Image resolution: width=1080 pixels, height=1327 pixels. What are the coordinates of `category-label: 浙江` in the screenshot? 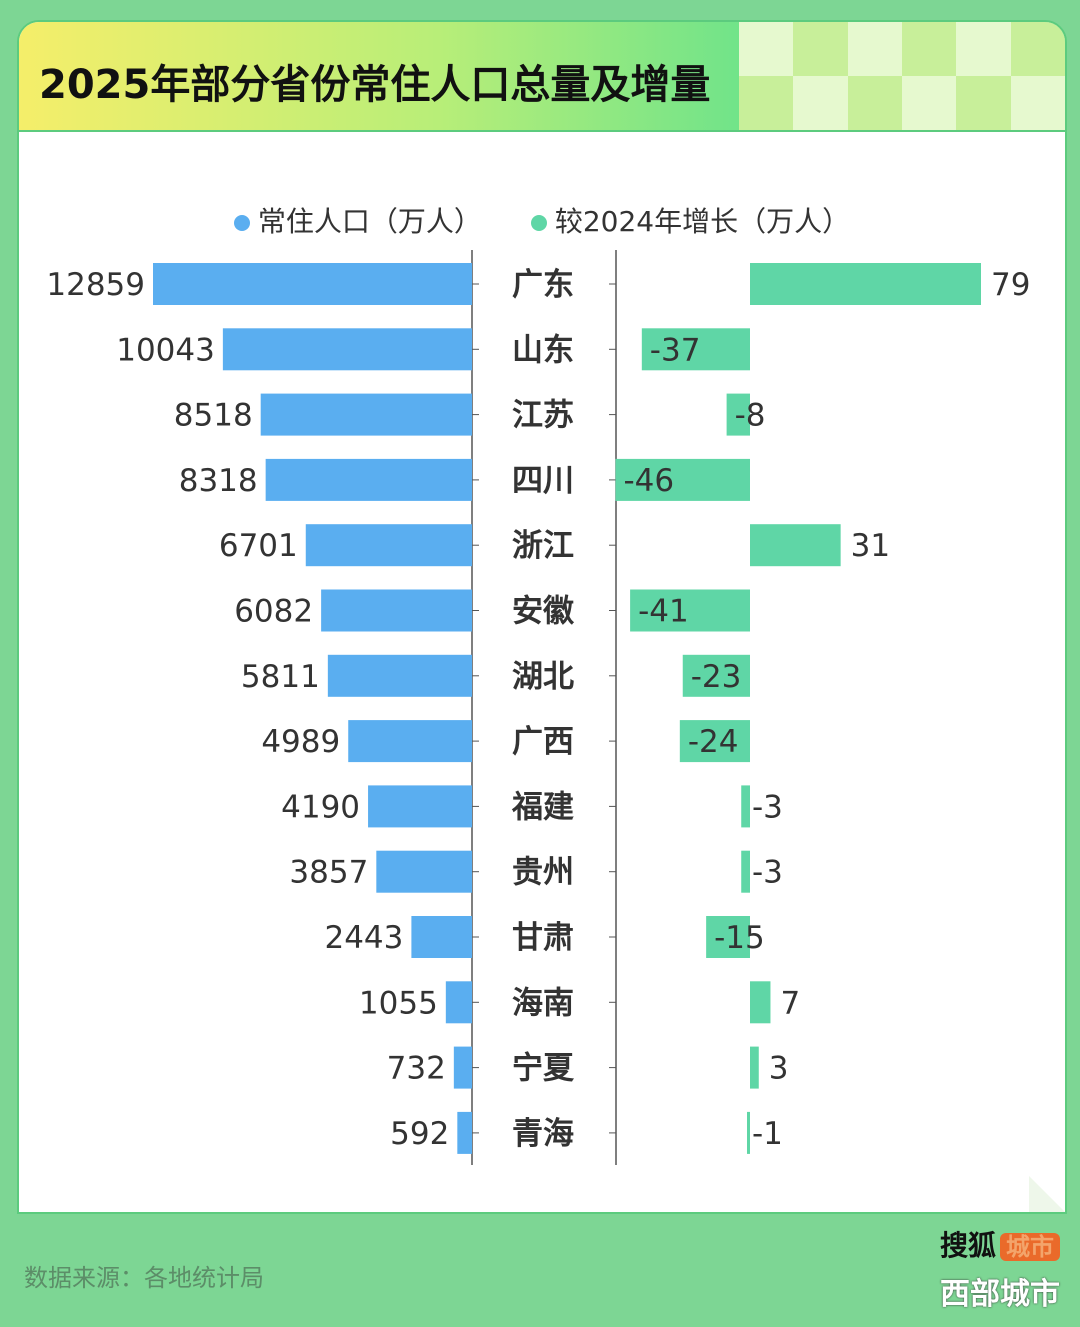 It's located at (543, 546).